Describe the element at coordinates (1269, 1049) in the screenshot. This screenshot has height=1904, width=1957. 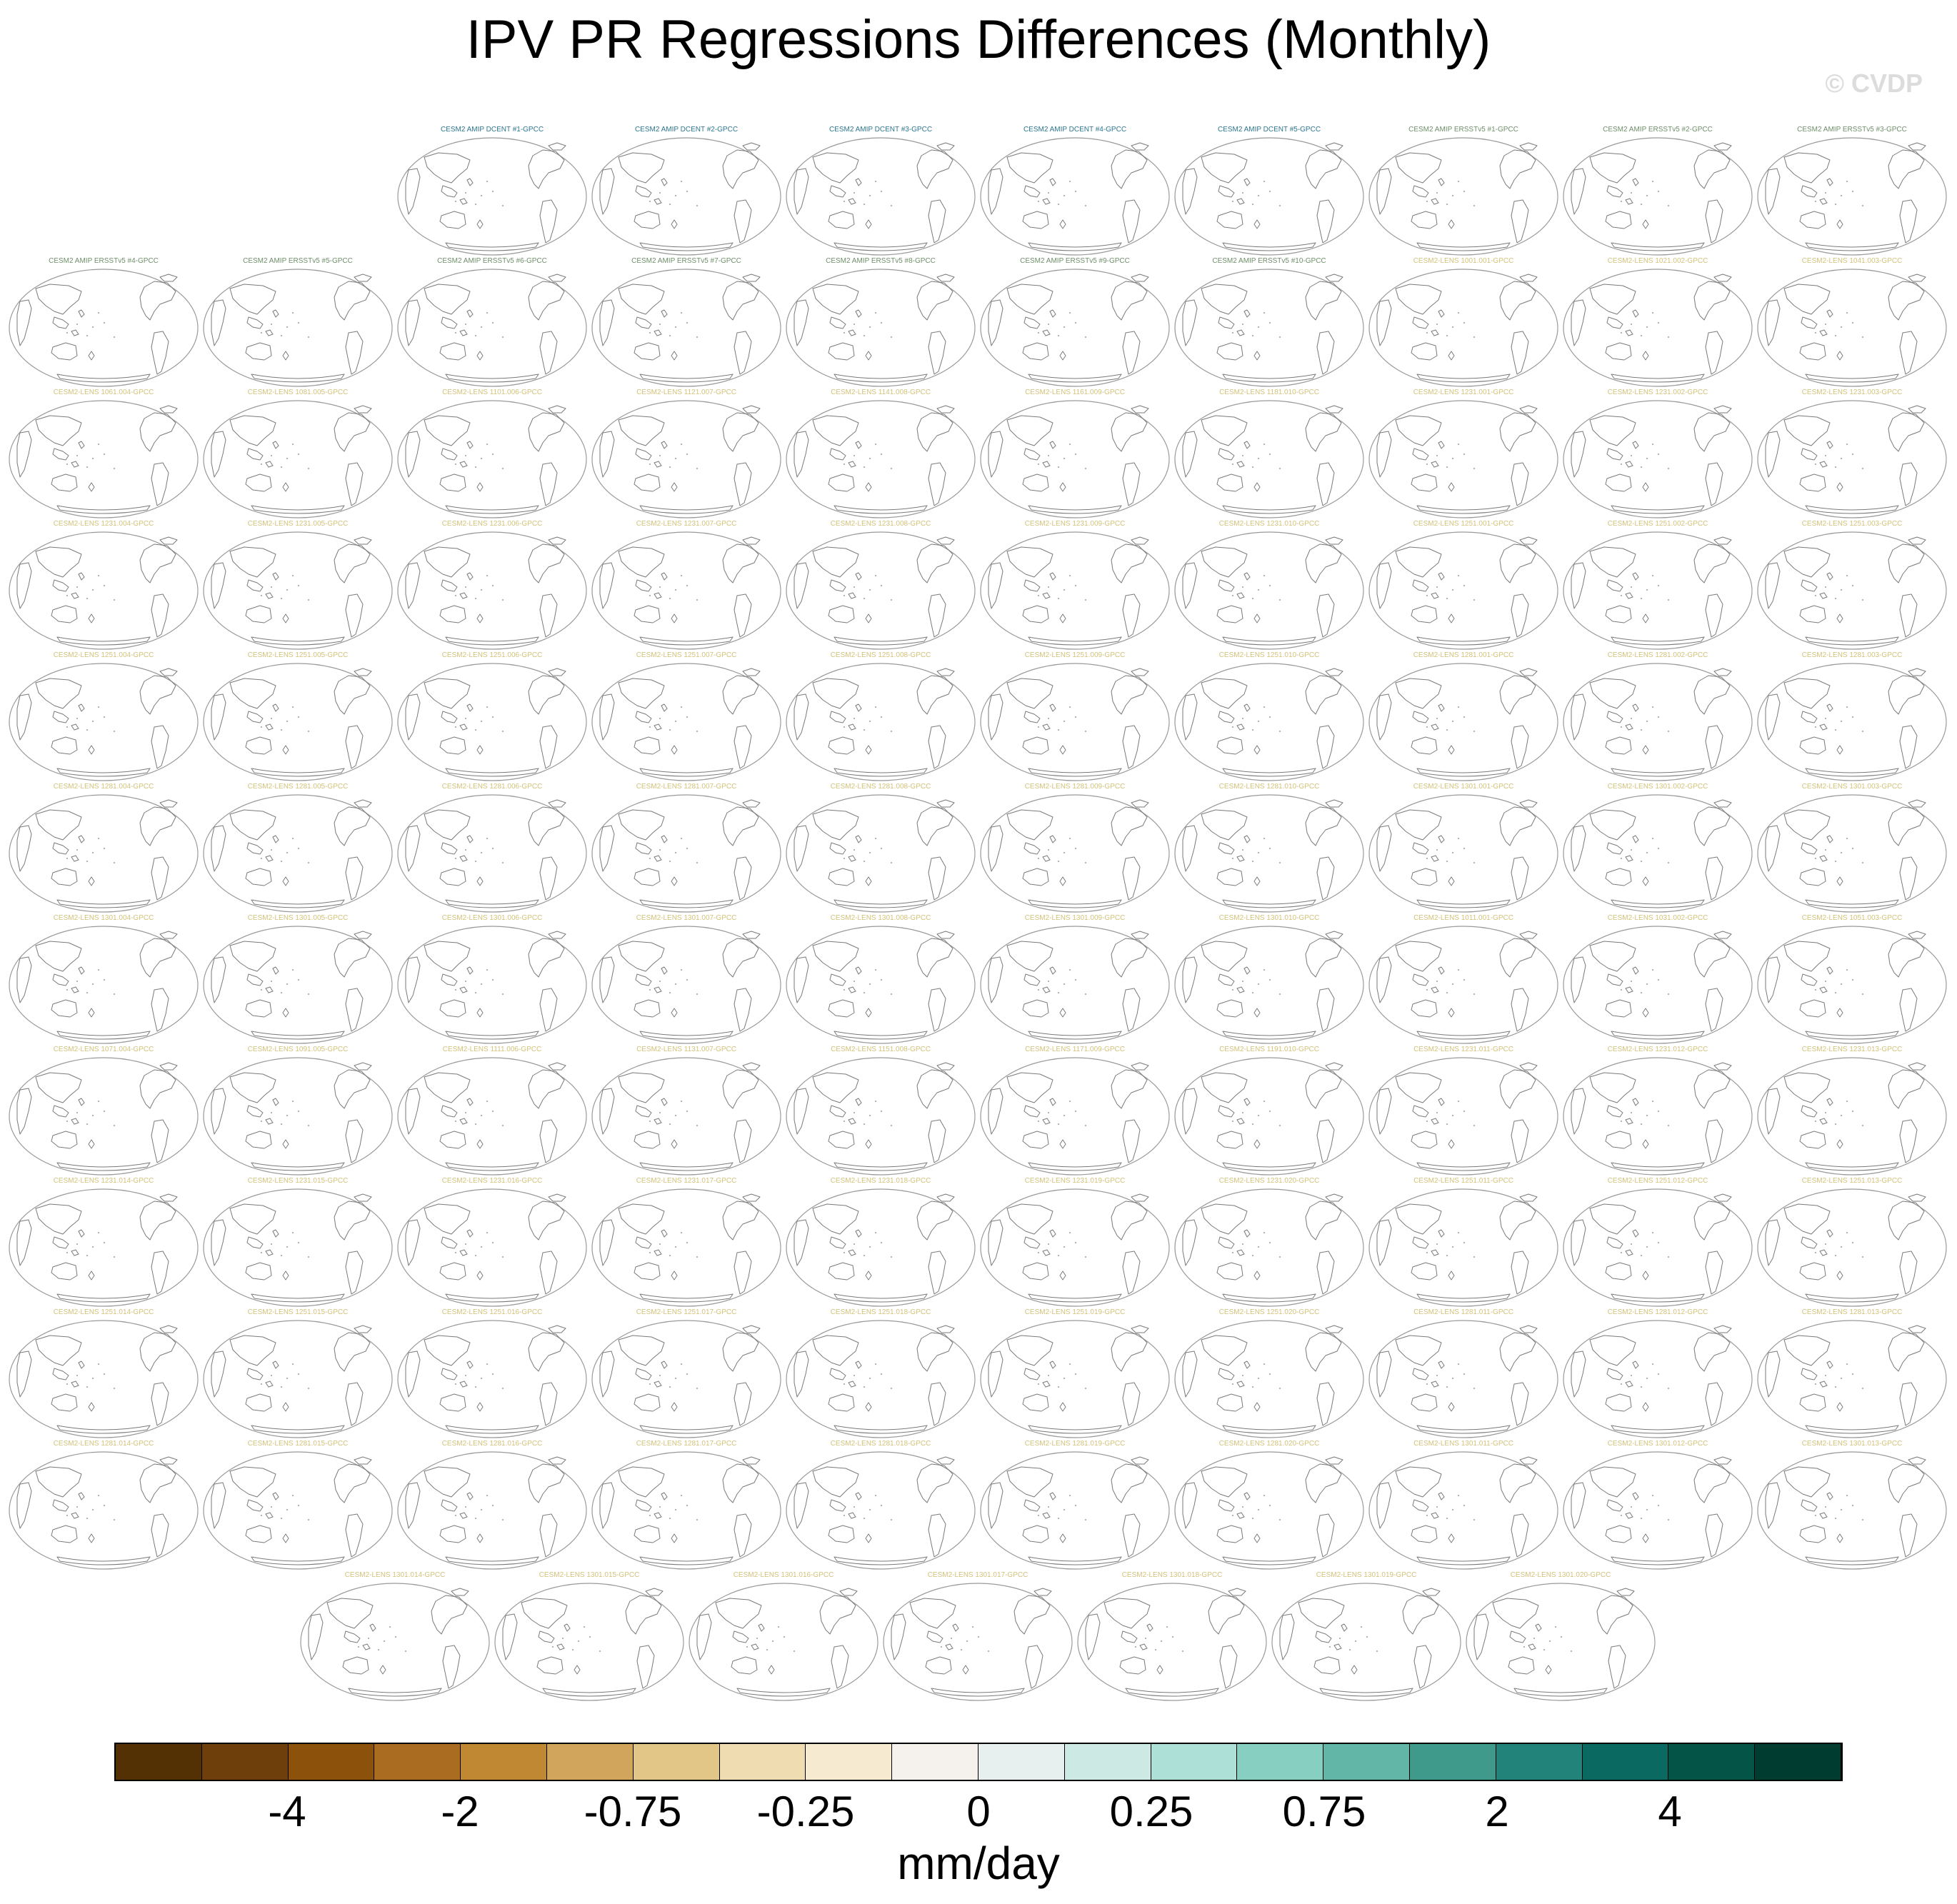
I see `map-panel-label: CESM2-LENS 1191.010-GPCC` at that location.